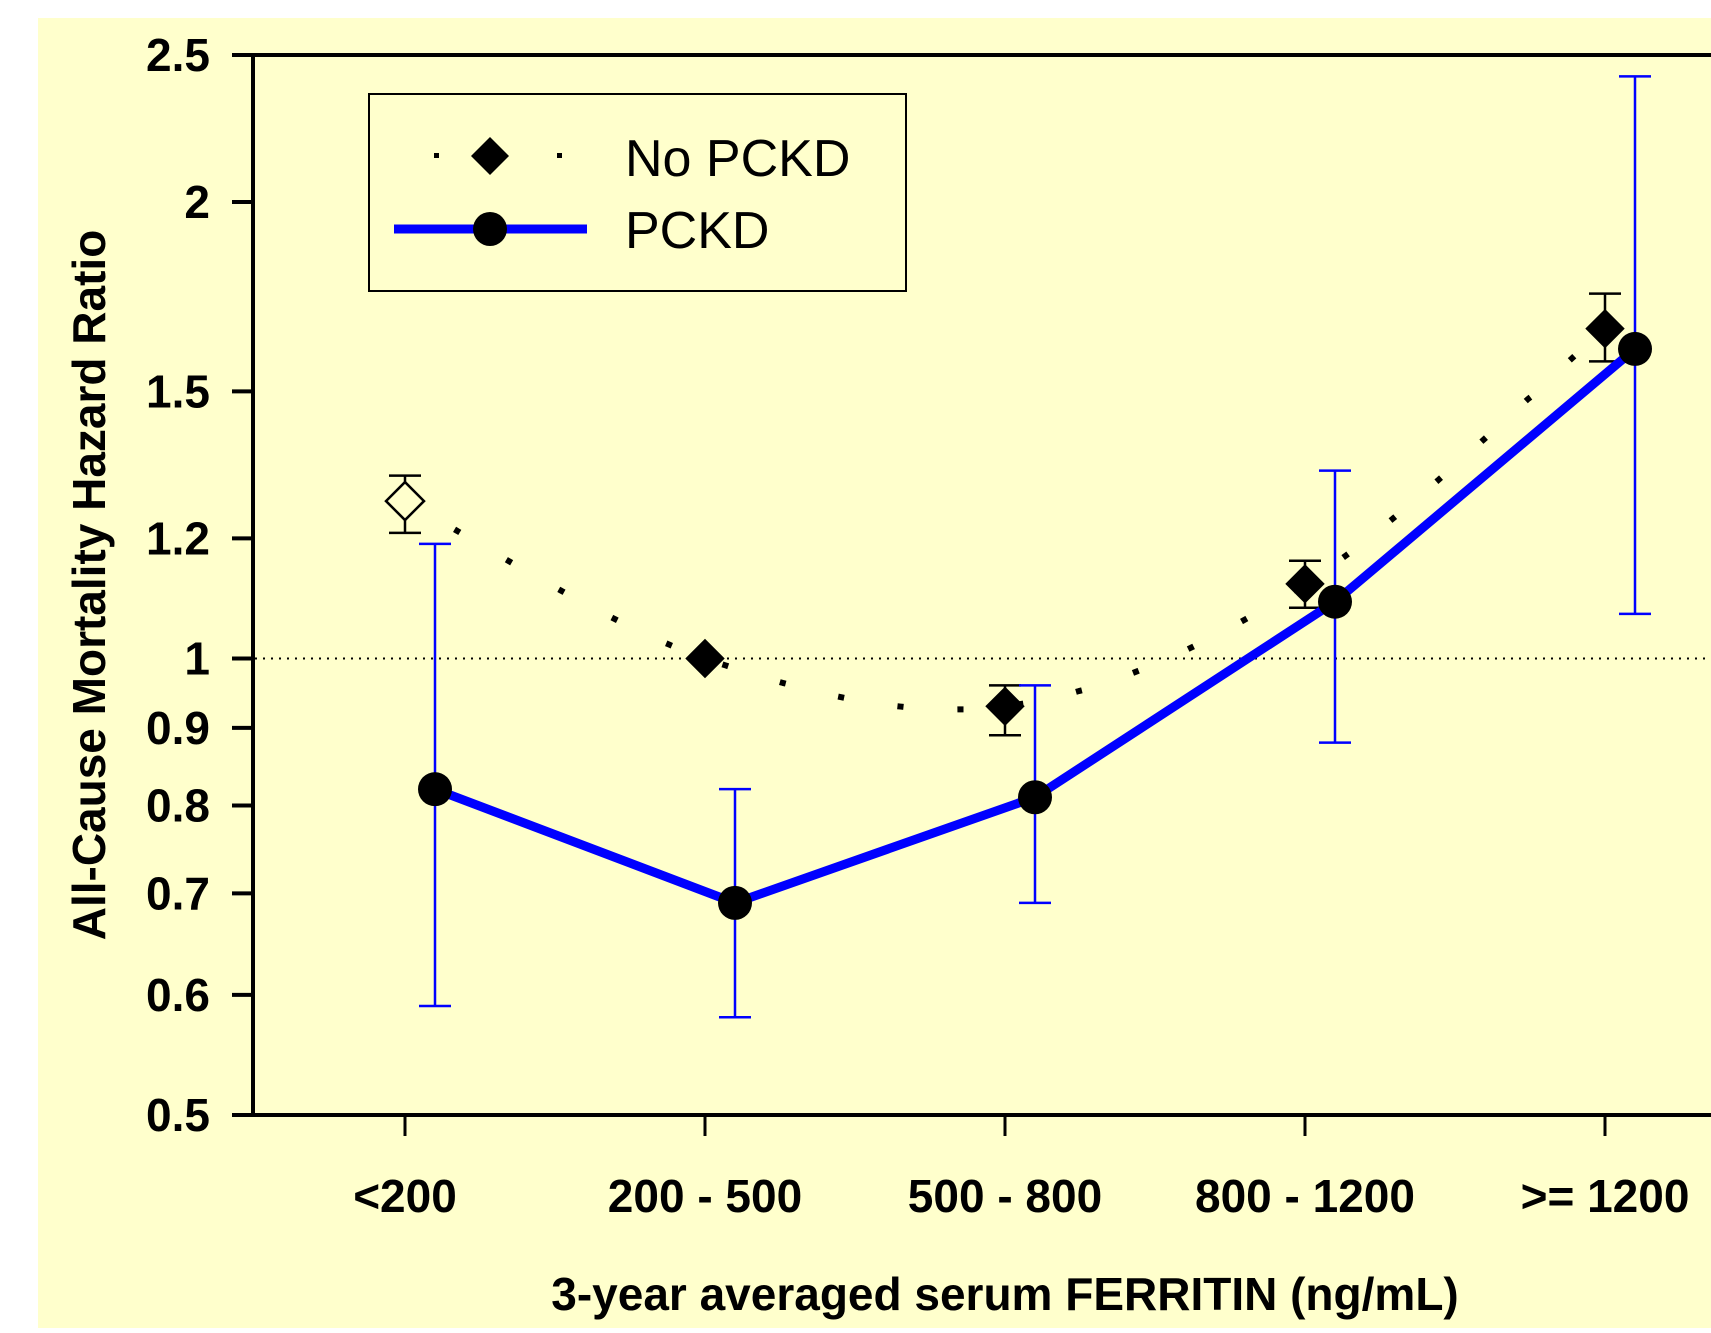 Image resolution: width=1711 pixels, height=1333 pixels. I want to click on y-axis-label: All-Cause Mortality Hazard Ratio, so click(89, 585).